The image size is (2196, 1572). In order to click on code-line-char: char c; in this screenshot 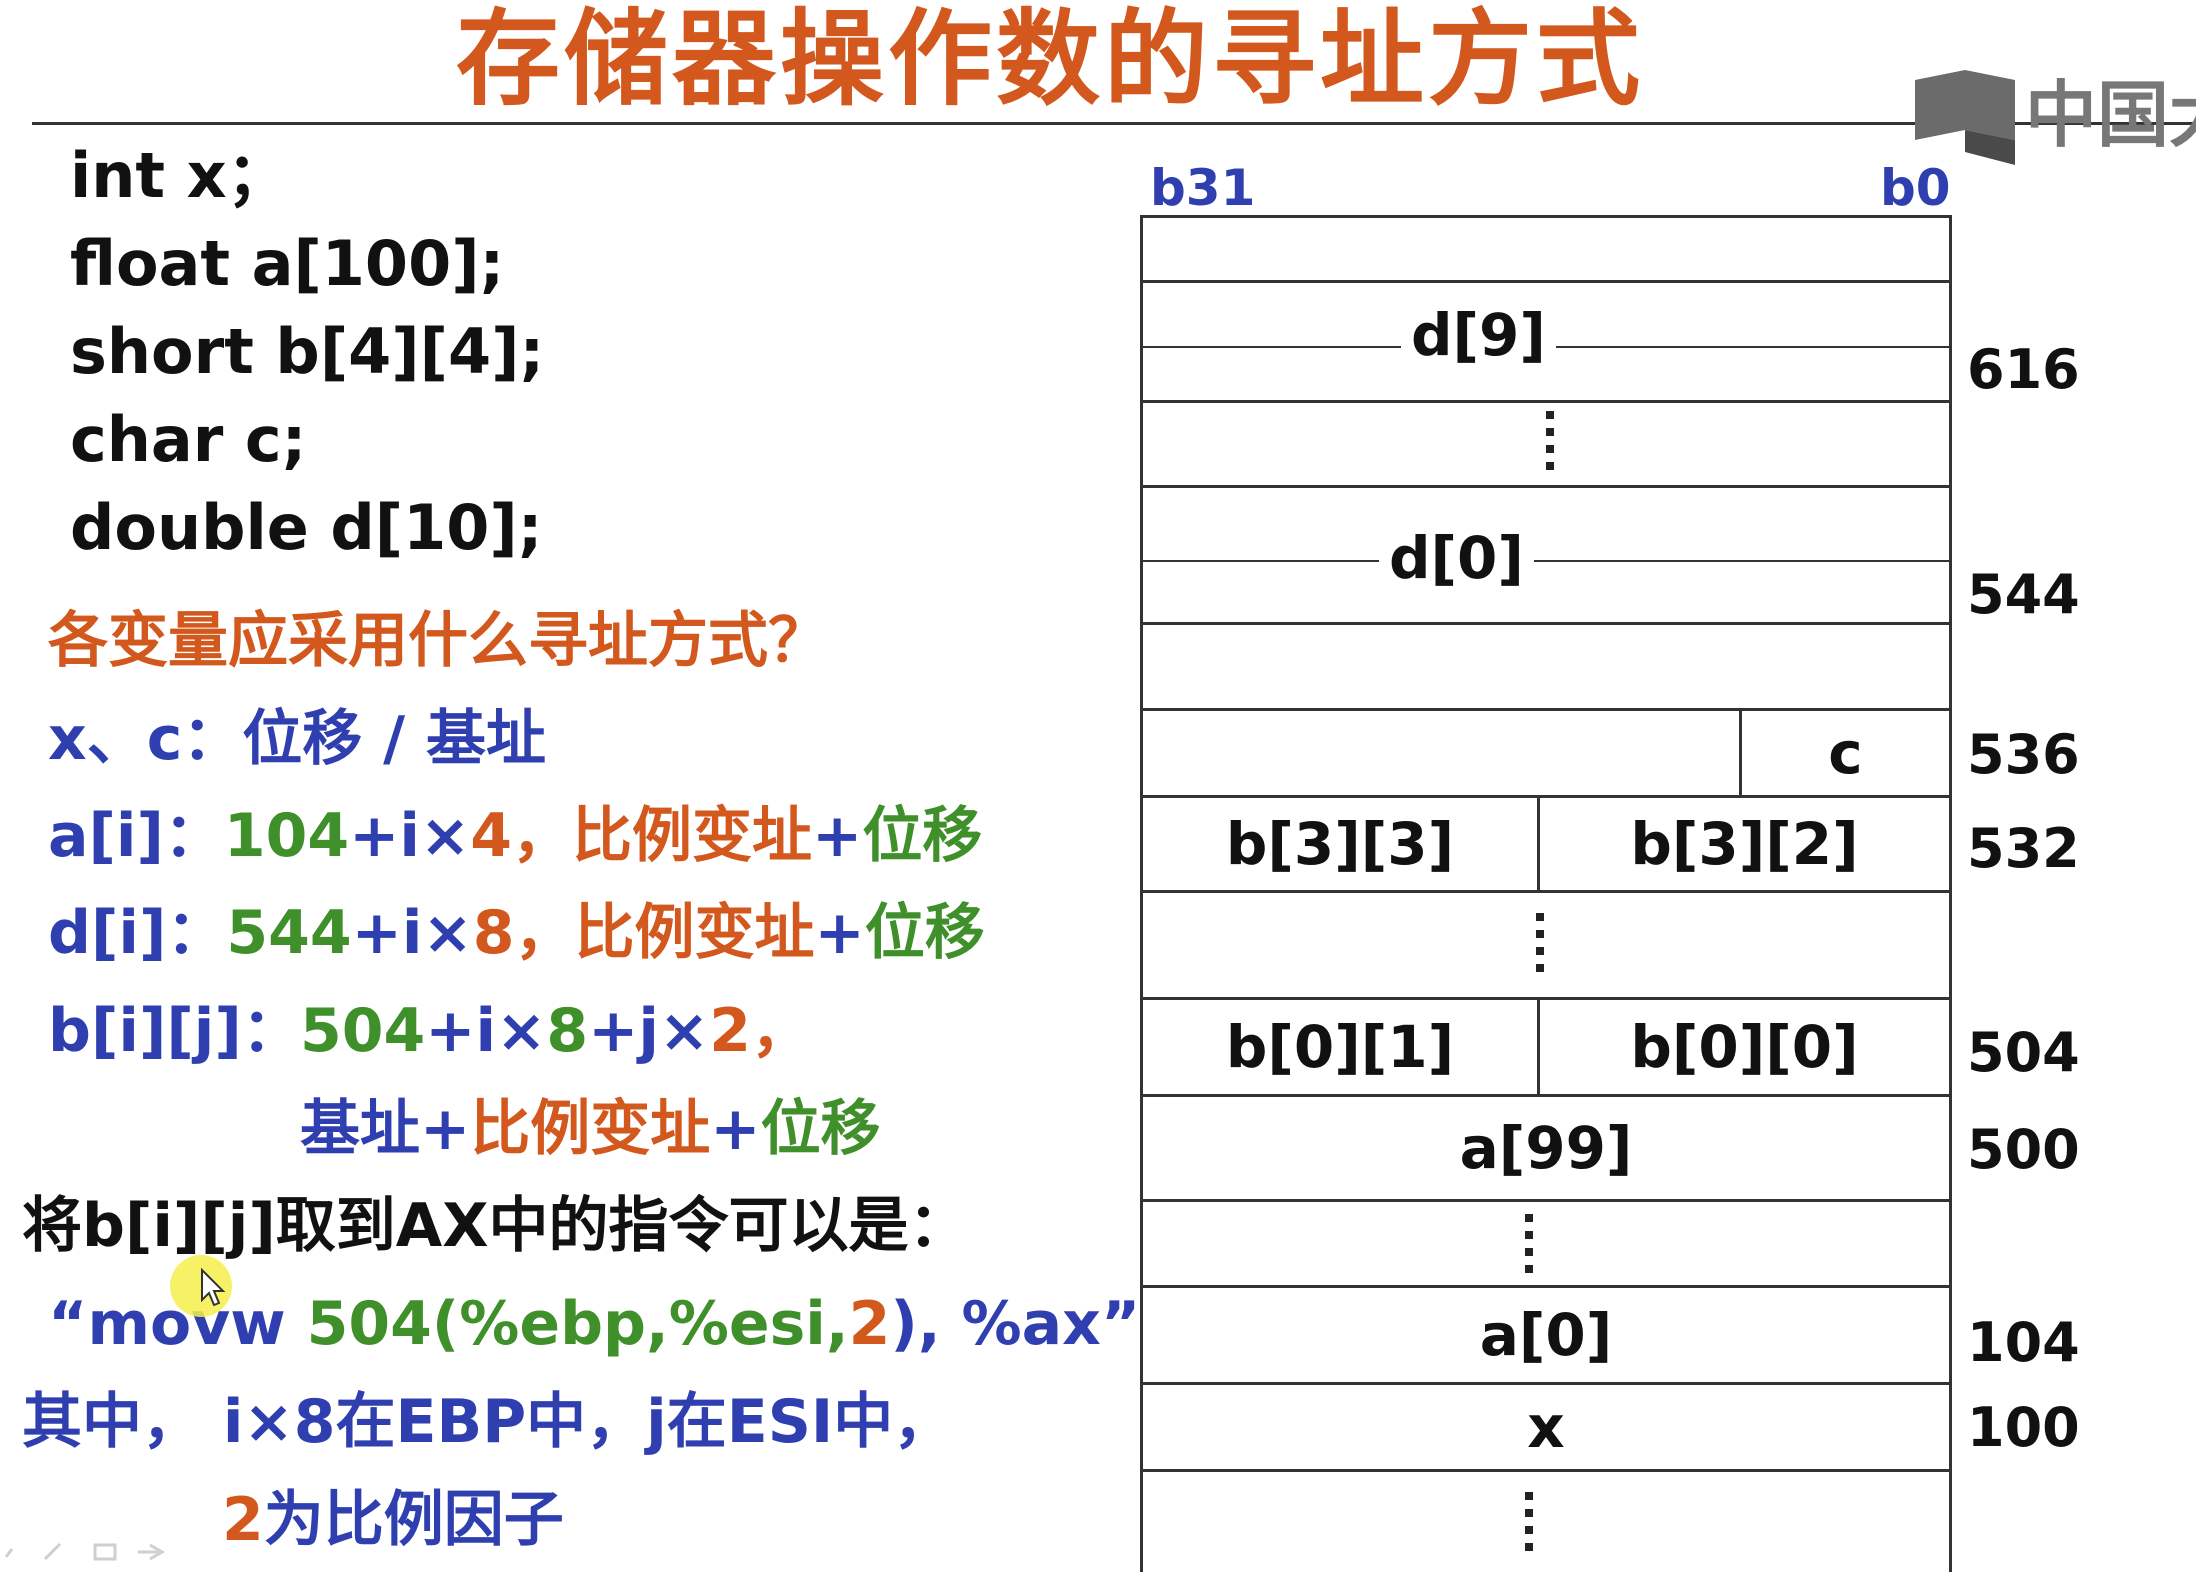, I will do `click(188, 439)`.